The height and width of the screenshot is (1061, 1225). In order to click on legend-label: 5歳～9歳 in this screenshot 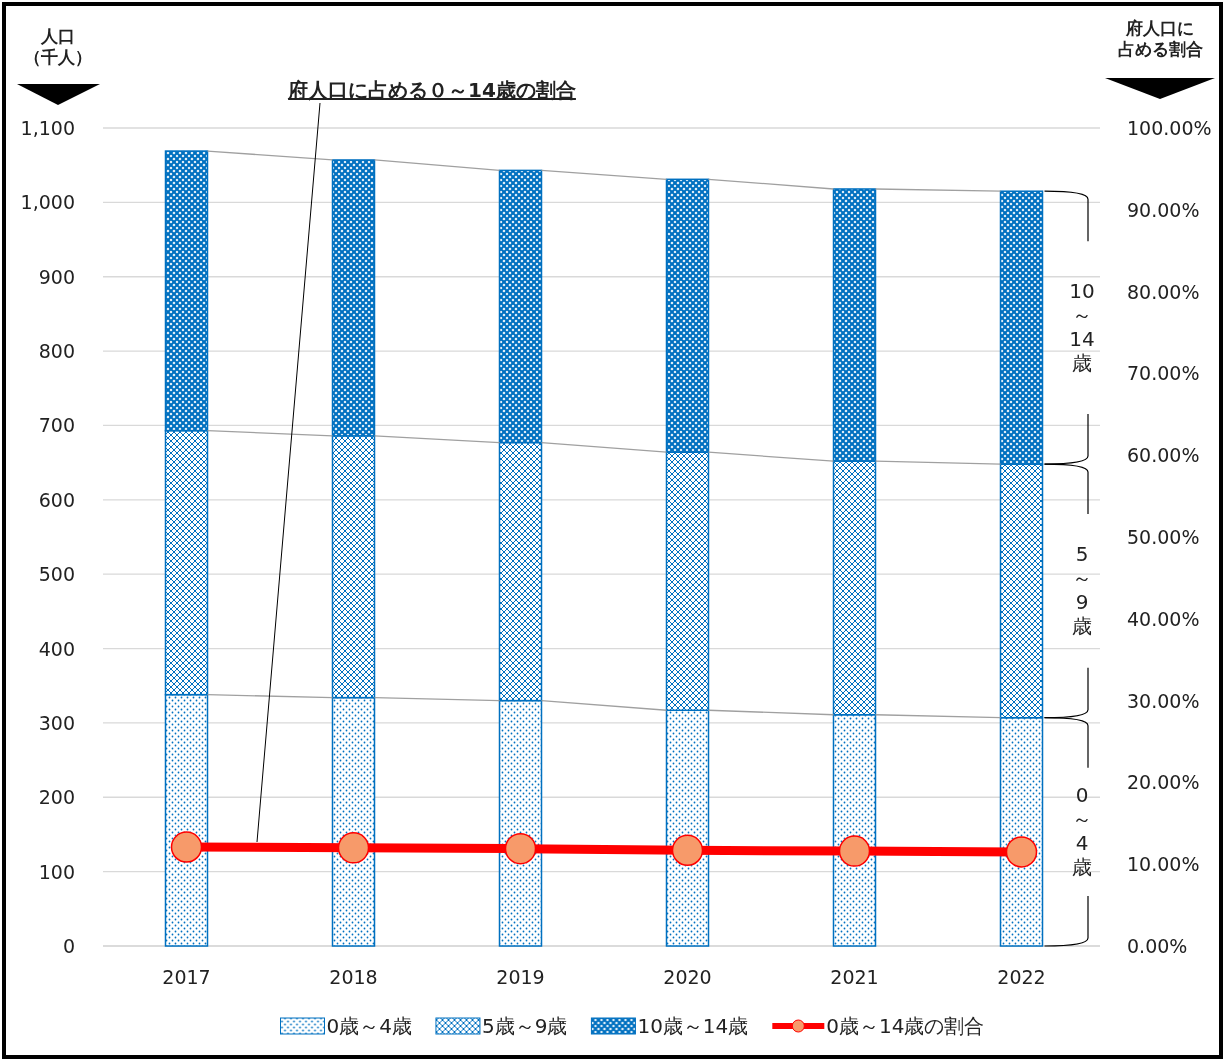, I will do `click(524, 1026)`.